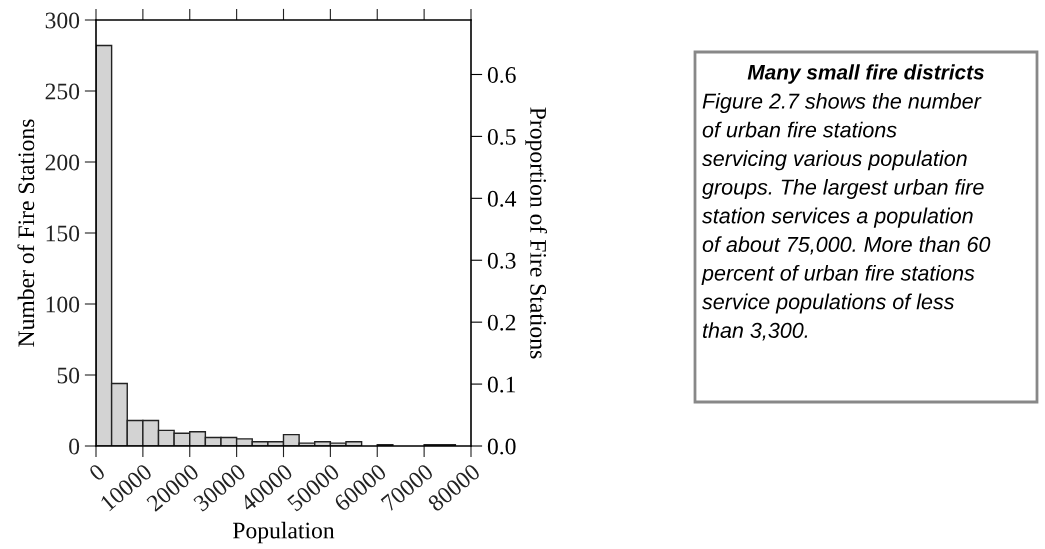 The image size is (1045, 549). Describe the element at coordinates (62, 91) in the screenshot. I see `y-tick-label: 250` at that location.